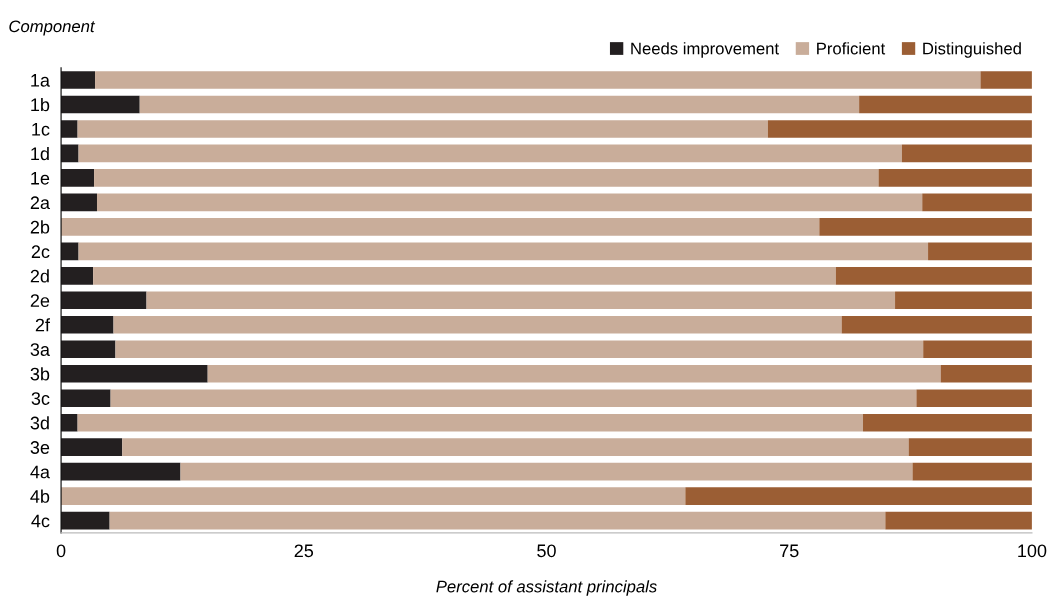 The height and width of the screenshot is (616, 1053). I want to click on x-tick-label: 50, so click(546, 551).